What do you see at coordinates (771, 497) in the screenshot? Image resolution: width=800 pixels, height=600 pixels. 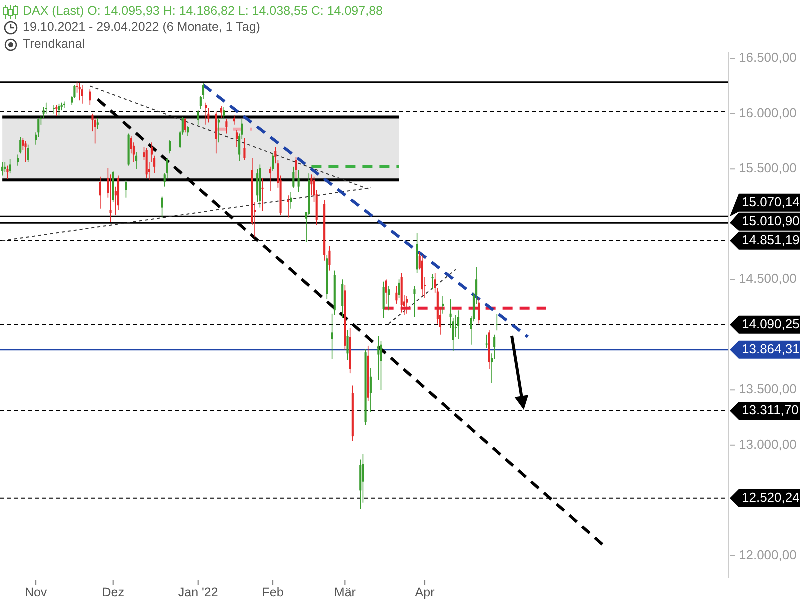 I see `ref-line-label: 12.520,24` at bounding box center [771, 497].